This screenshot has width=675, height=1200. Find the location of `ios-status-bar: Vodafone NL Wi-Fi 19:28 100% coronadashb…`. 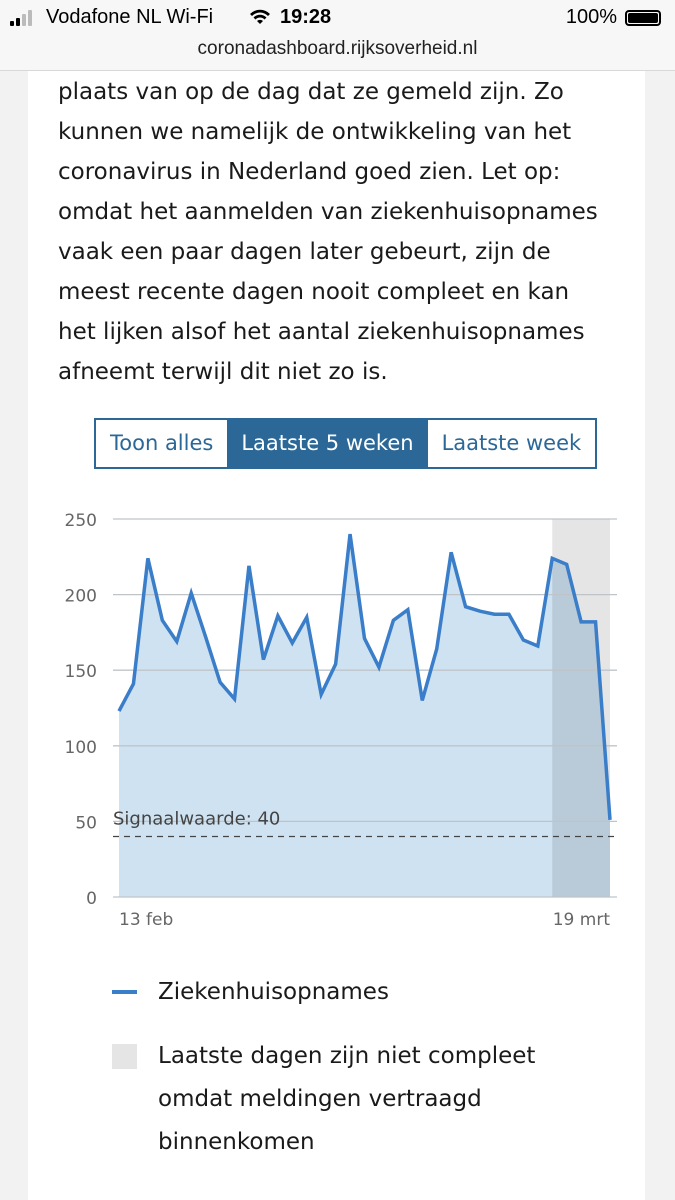

ios-status-bar: Vodafone NL Wi-Fi 19:28 100% coronadashb… is located at coordinates (337, 35).